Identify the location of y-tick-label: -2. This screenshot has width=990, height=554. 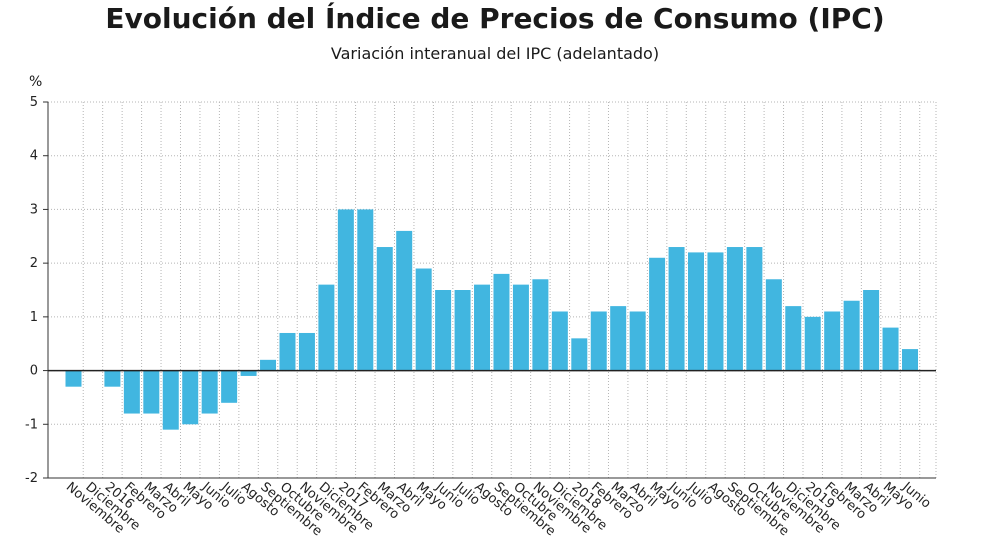
(31, 478).